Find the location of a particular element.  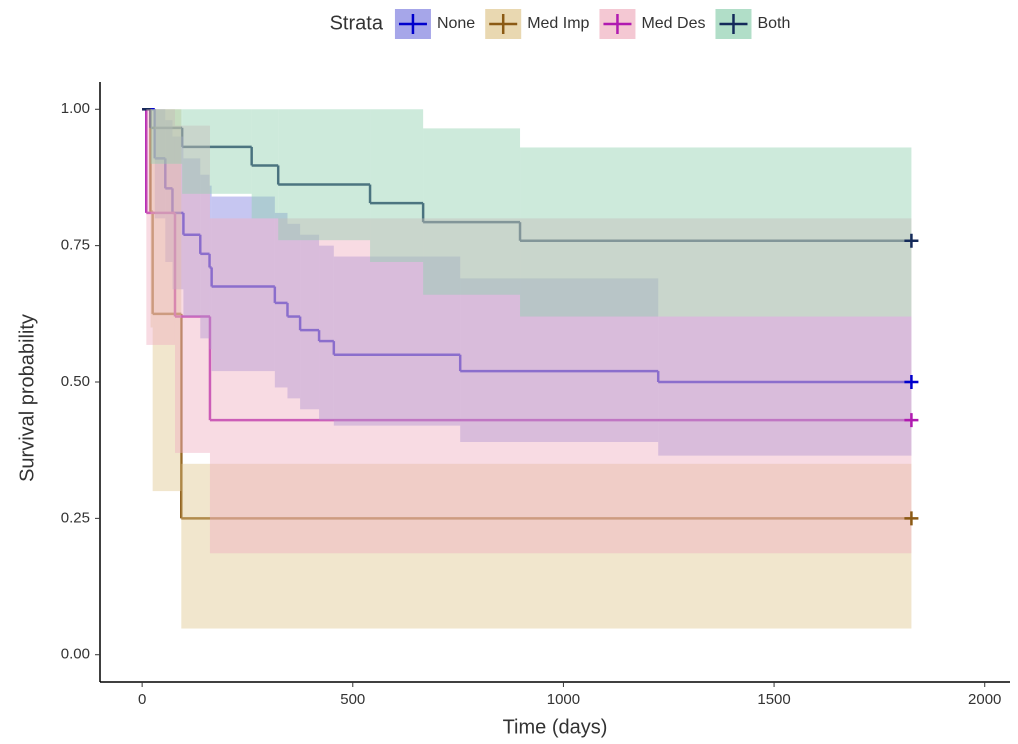

x-tick-label: 0 is located at coordinates (142, 699).